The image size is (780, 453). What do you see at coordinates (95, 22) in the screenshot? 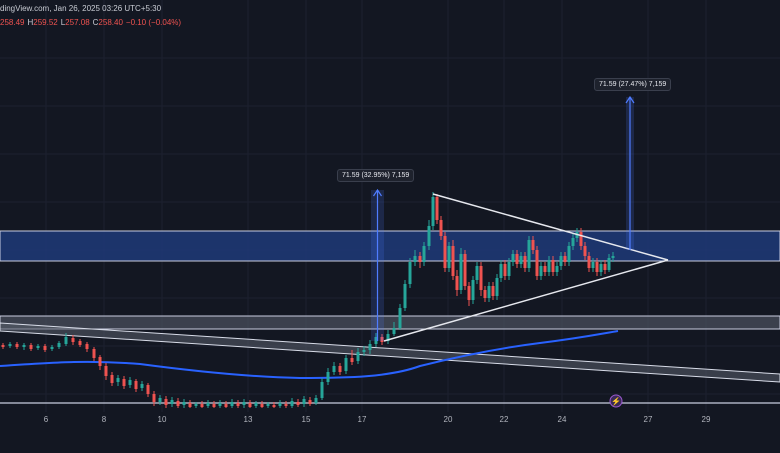
I see `close-key: C` at bounding box center [95, 22].